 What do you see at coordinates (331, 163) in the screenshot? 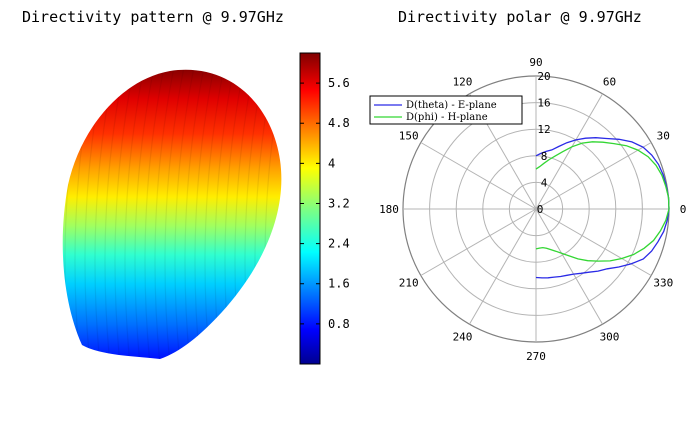
I see `colorbar-tick-label: 4` at bounding box center [331, 163].